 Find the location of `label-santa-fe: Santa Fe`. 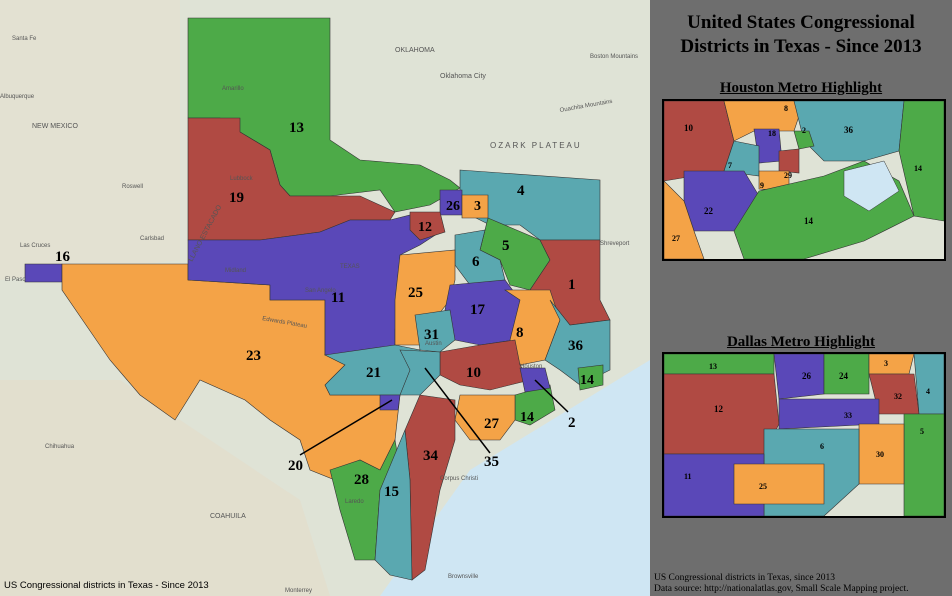

label-santa-fe: Santa Fe is located at coordinates (24, 39).